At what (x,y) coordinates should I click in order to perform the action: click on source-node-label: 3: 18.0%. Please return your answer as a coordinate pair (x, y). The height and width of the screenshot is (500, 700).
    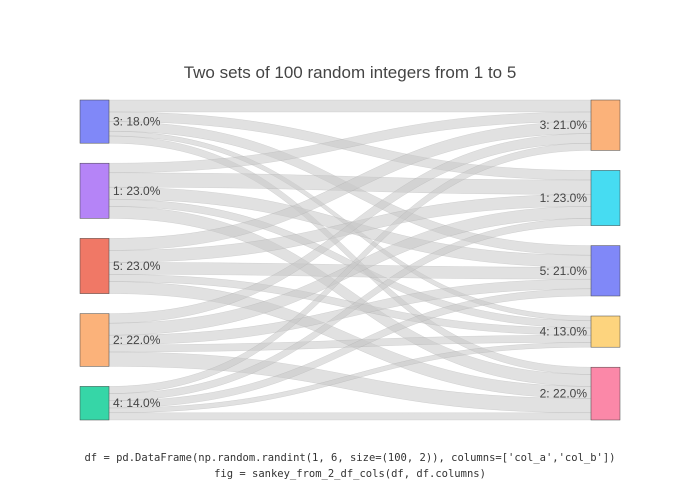
    Looking at the image, I should click on (137, 122).